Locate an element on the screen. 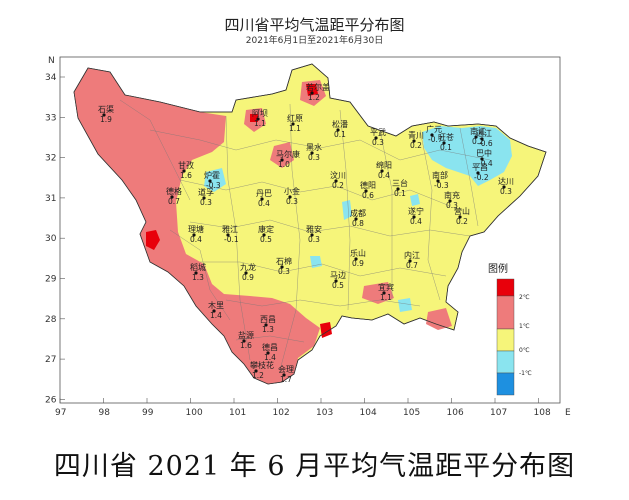  x-tick-label: 98 is located at coordinates (105, 413).